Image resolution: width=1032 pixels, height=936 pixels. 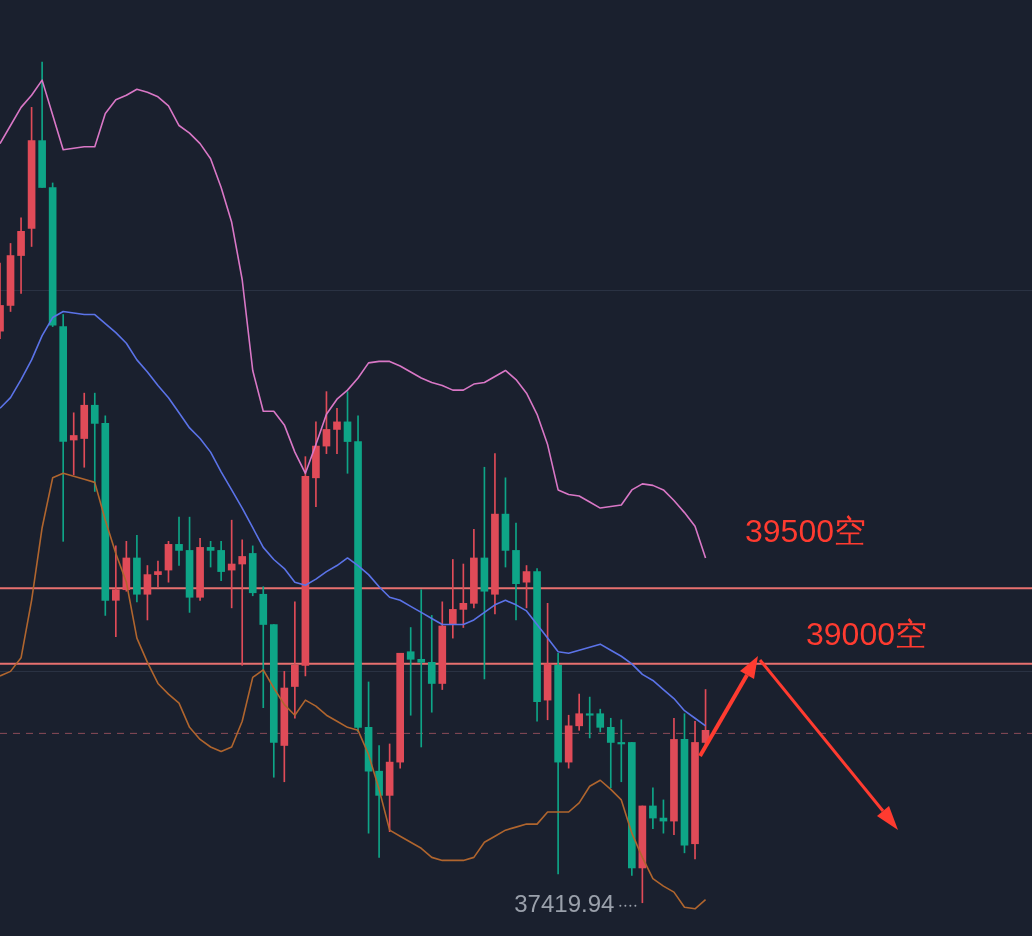 What do you see at coordinates (866, 633) in the screenshot?
I see `ref-line-label: 39000空` at bounding box center [866, 633].